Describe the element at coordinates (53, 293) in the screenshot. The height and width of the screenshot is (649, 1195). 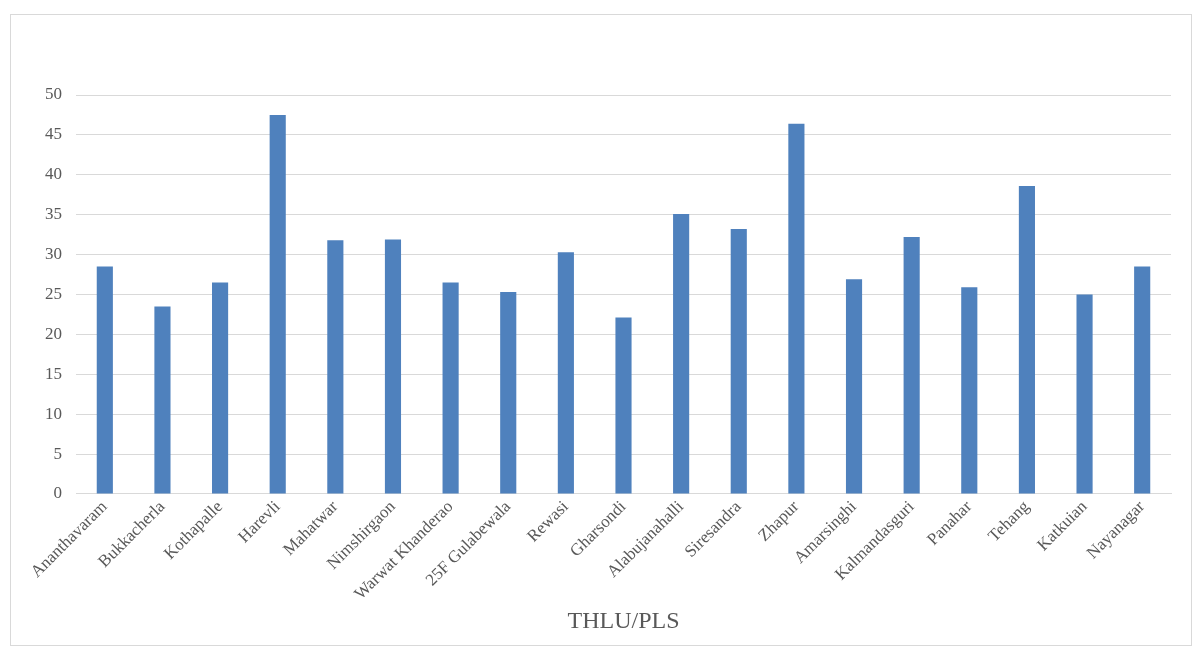
I see `y-tick-label: 25` at that location.